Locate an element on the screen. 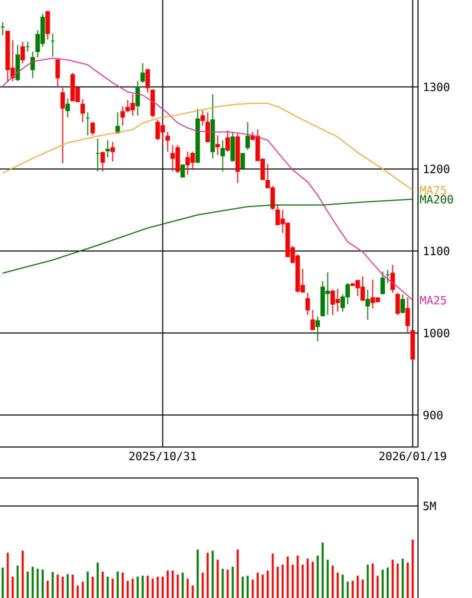  y-tick-label: 1100 is located at coordinates (437, 251).